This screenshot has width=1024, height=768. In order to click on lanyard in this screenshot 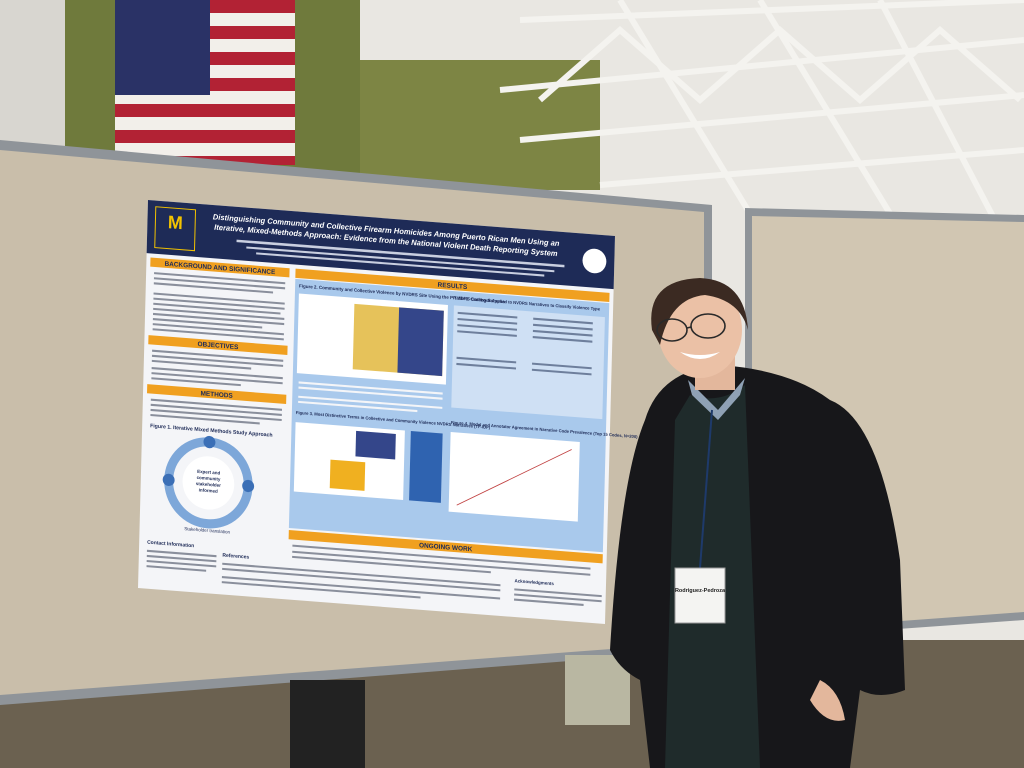, I will do `click(706, 489)`.